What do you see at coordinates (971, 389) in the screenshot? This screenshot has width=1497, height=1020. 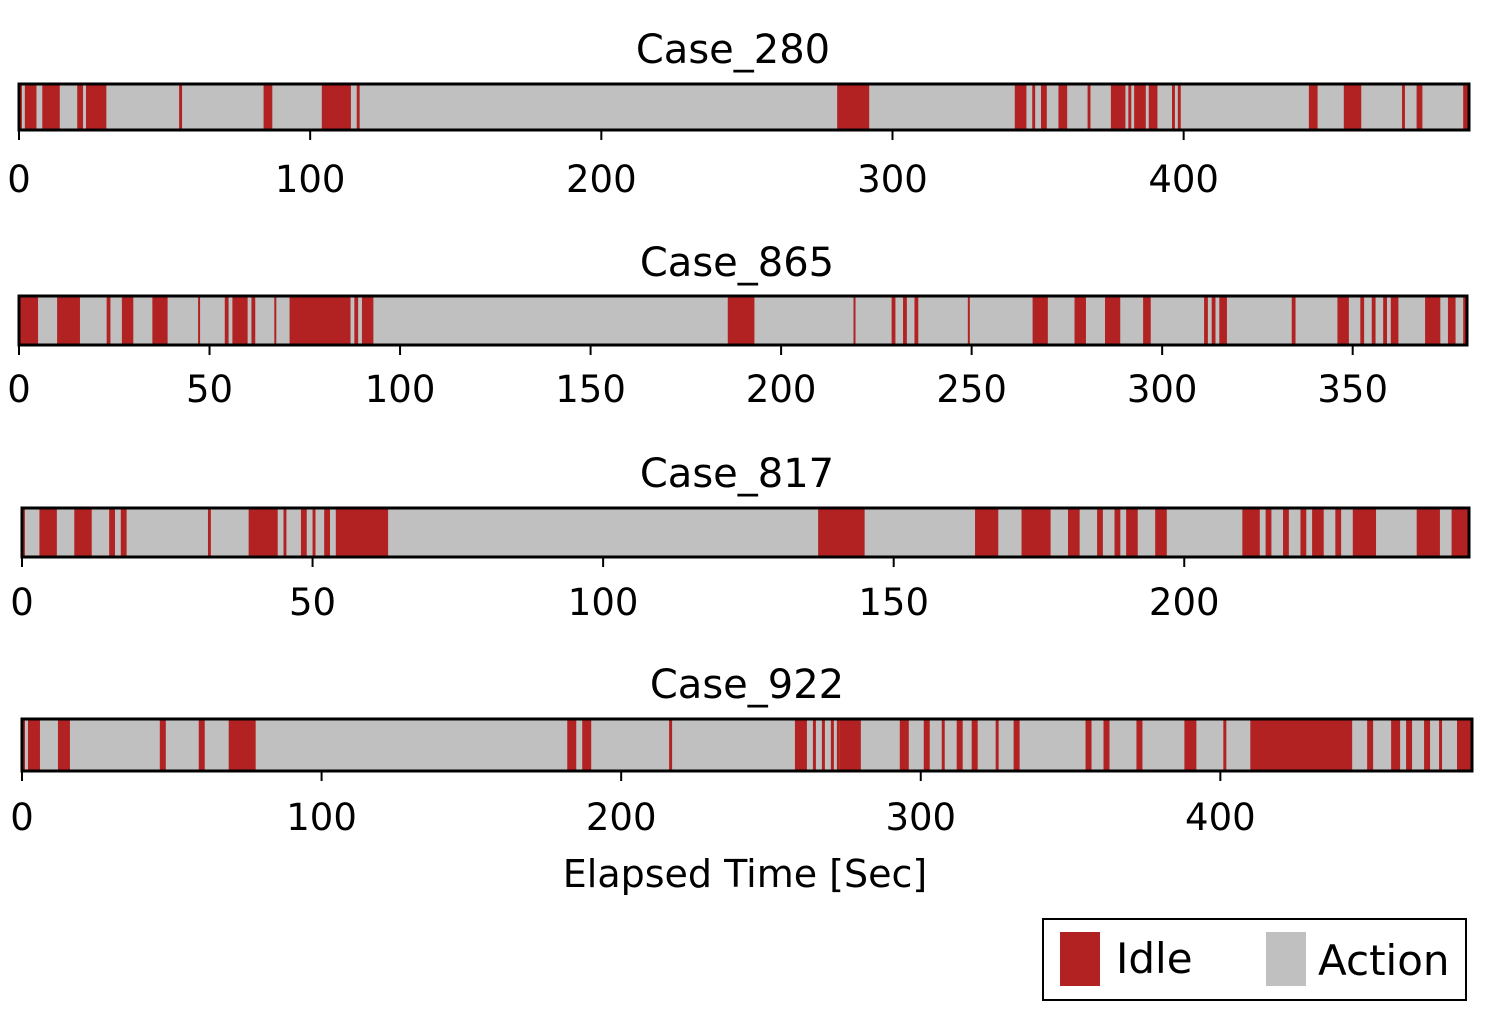 I see `x-tick-label: 250` at bounding box center [971, 389].